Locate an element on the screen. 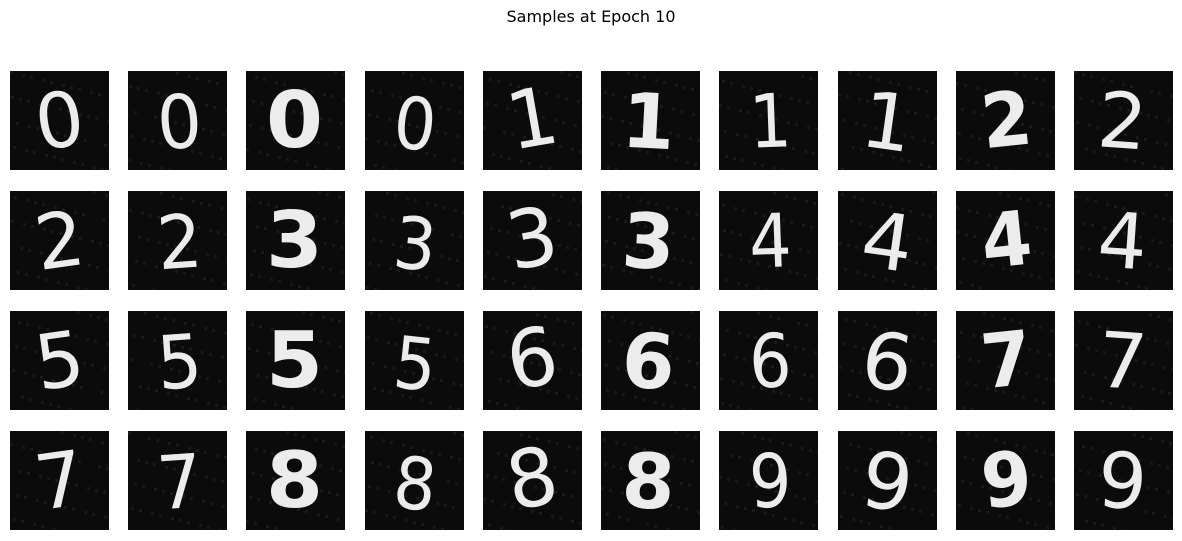  sample-image-r4-c3: 8 is located at coordinates (295, 480).